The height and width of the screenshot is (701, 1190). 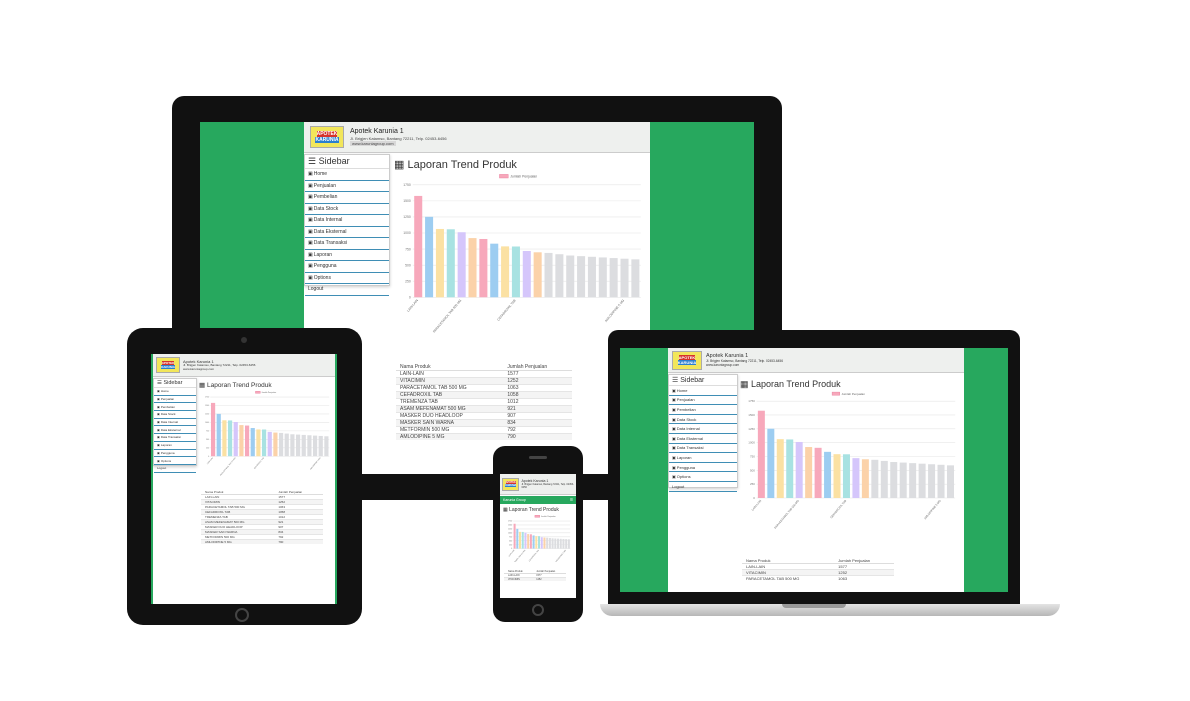 I want to click on phone-home-button, so click(x=538, y=610).